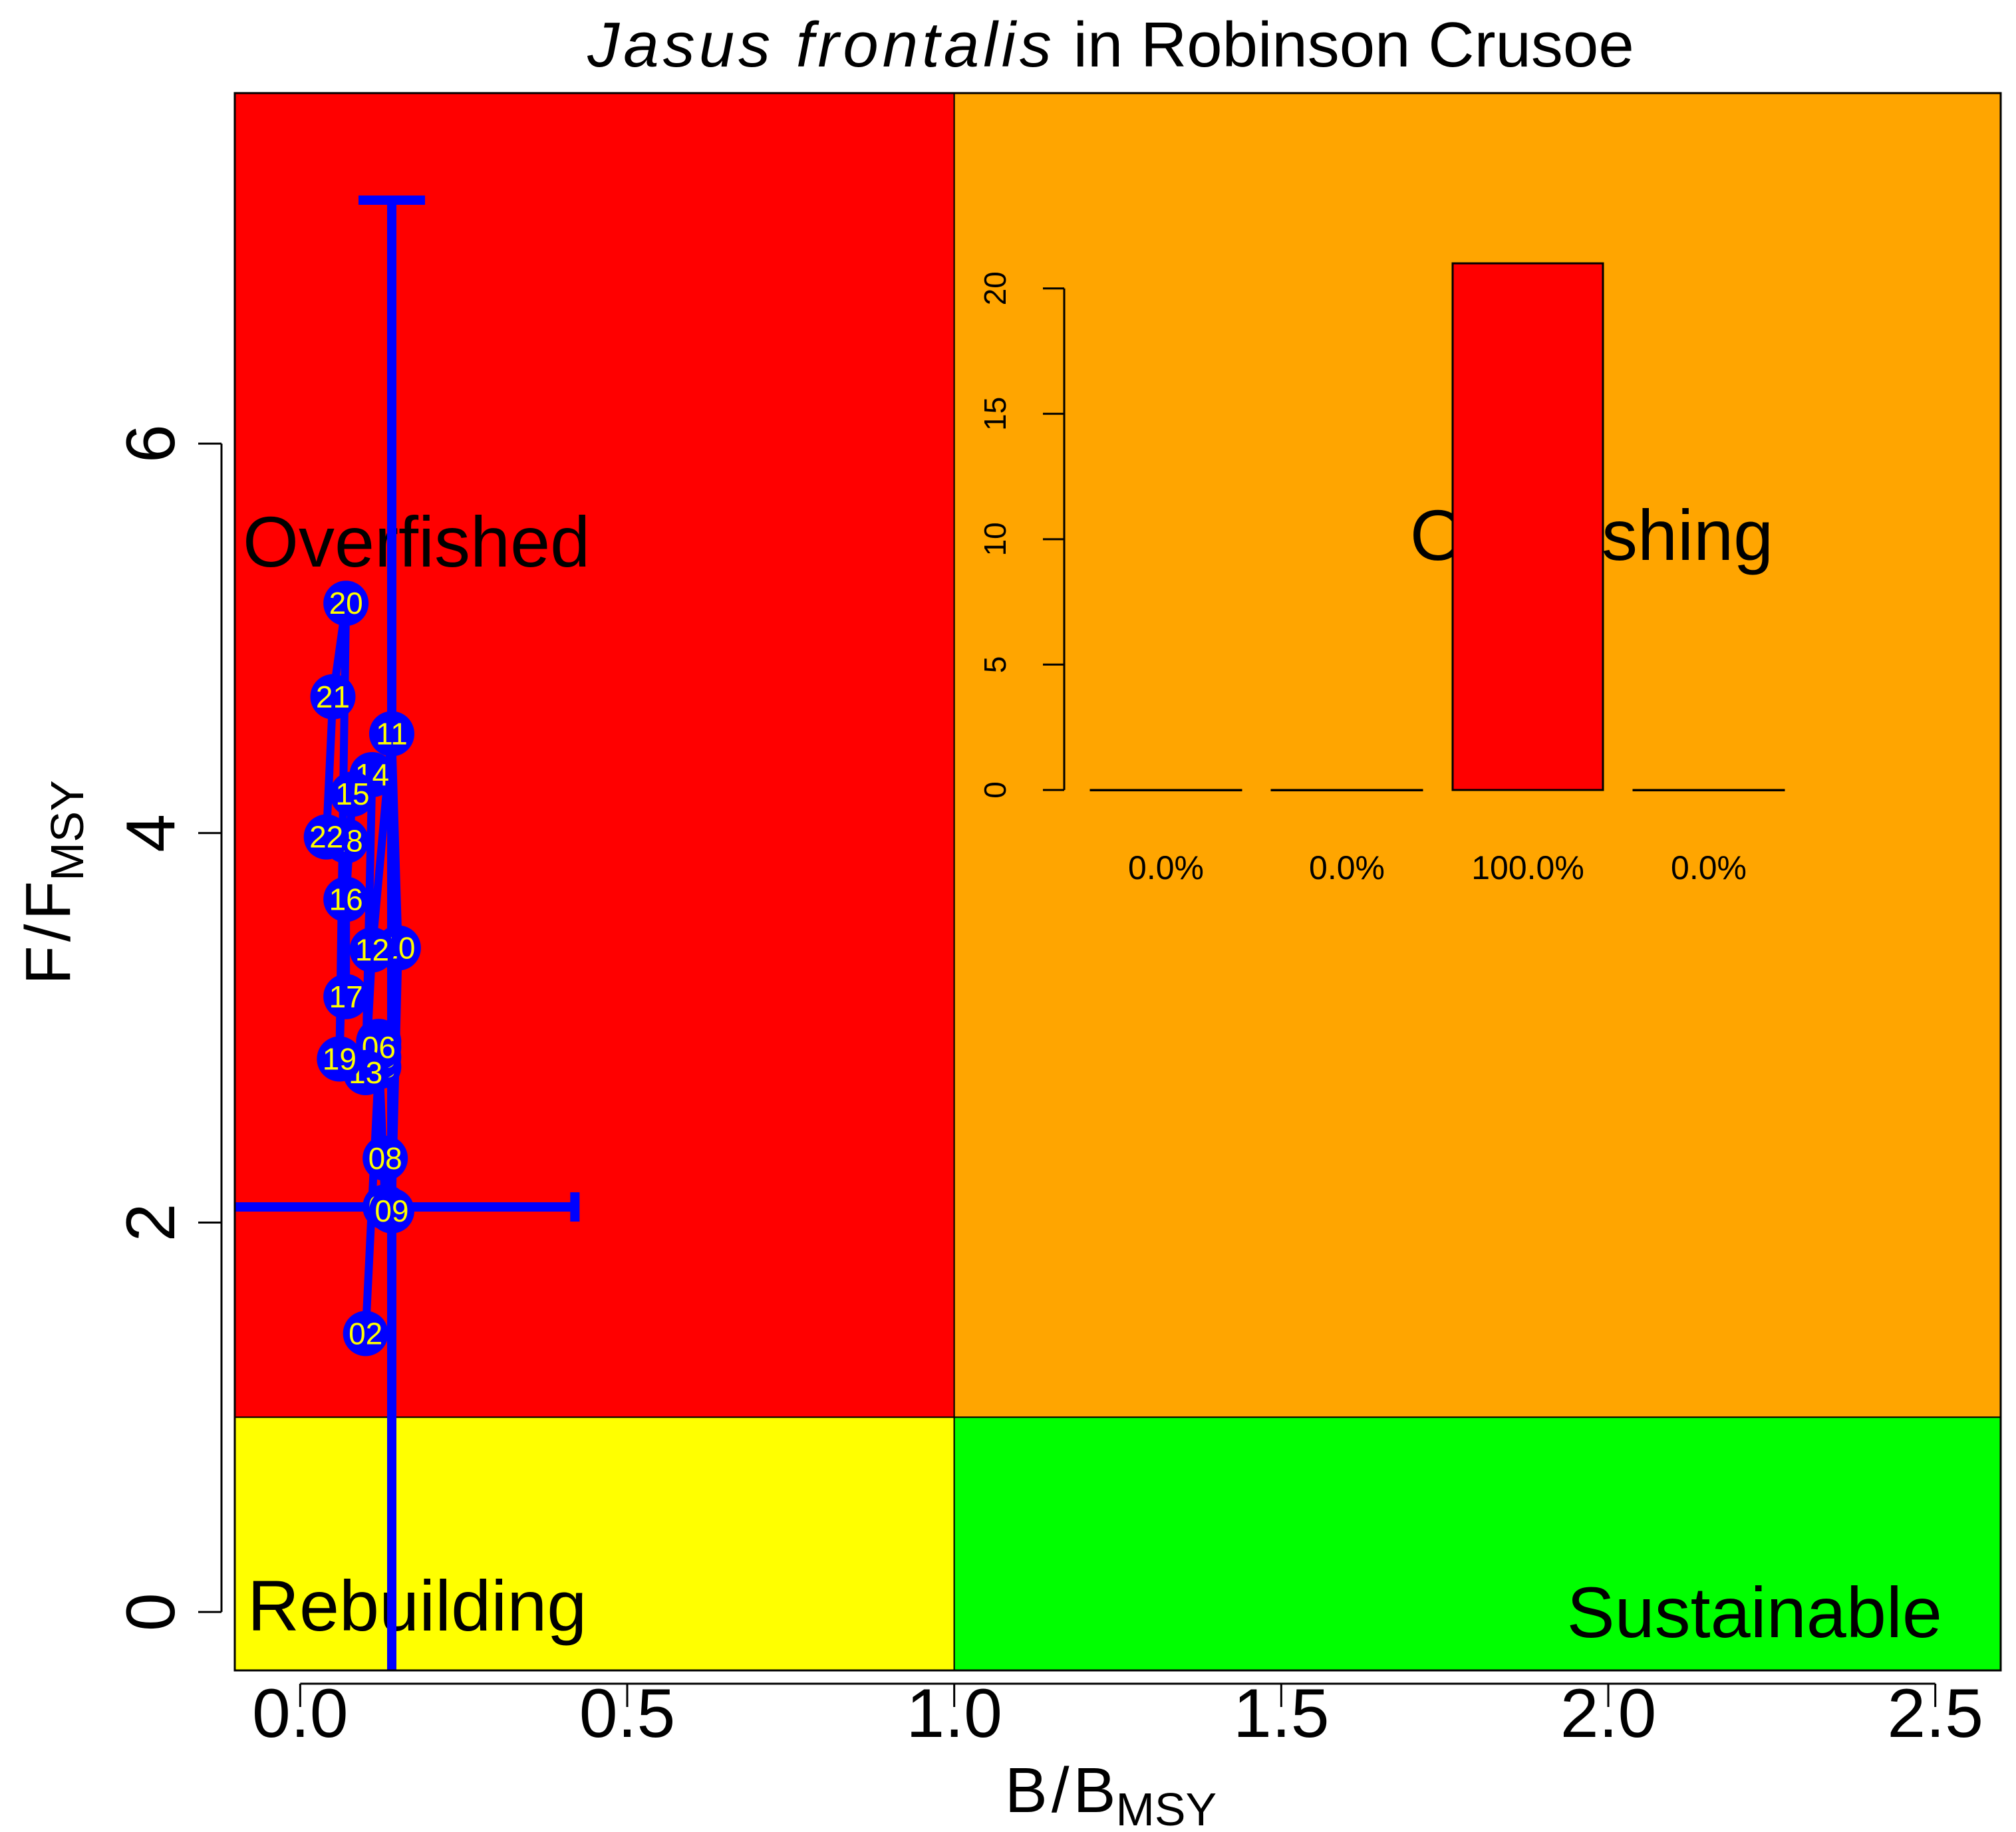  Describe the element at coordinates (627, 1713) in the screenshot. I see `x-tick-label: 0.5` at that location.